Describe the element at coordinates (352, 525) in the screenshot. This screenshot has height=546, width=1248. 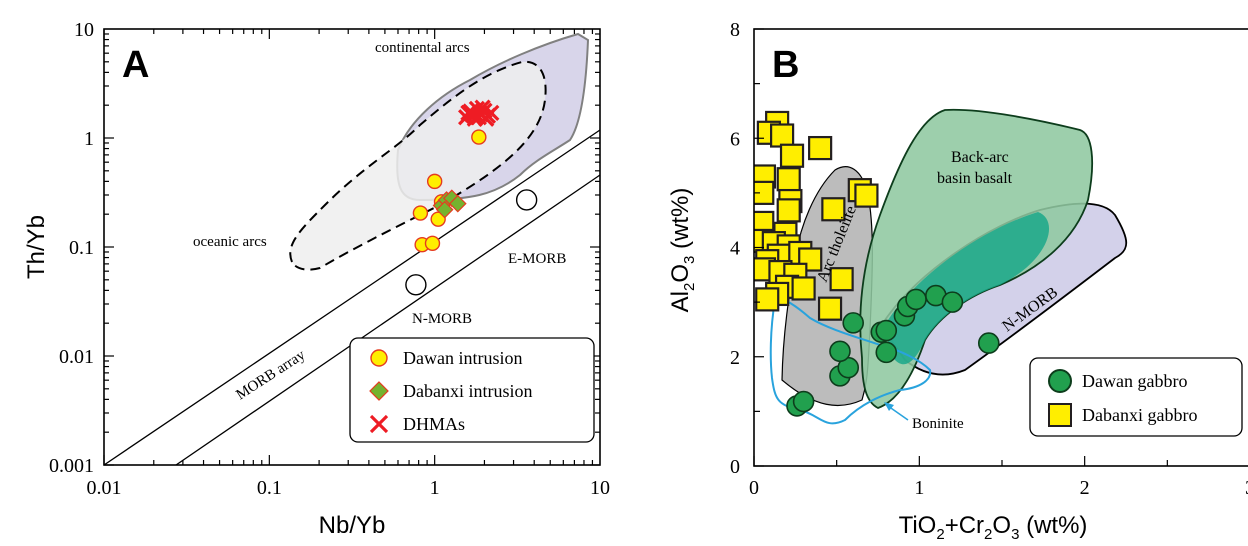
I see `panel-a-x-axis-title: Nb/Yb` at that location.